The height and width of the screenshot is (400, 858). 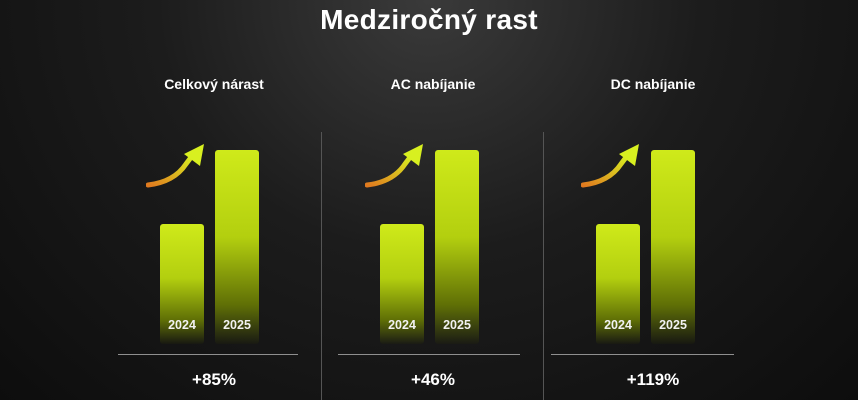 I want to click on chart-title: Celkový nárast, so click(x=214, y=84).